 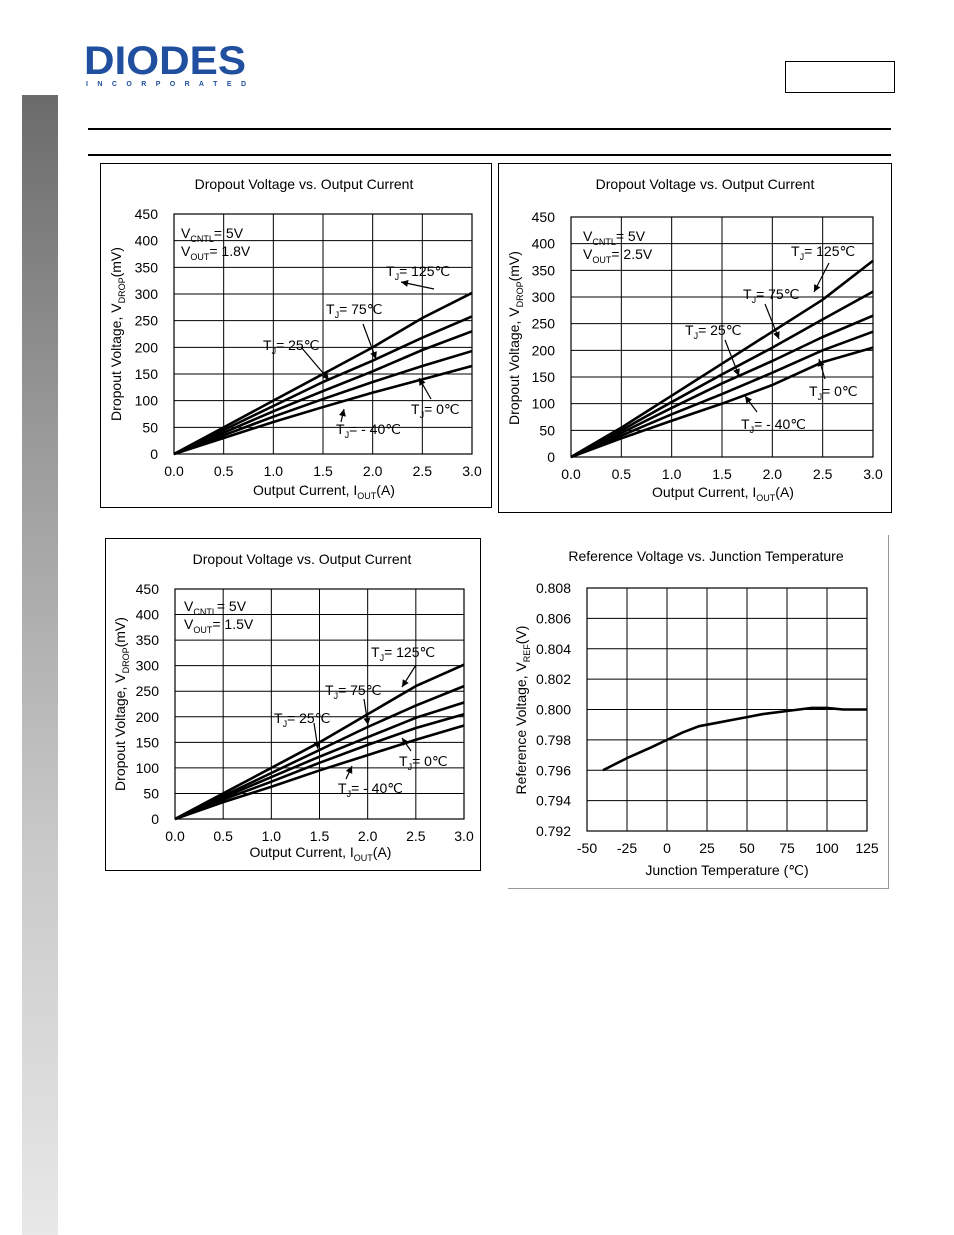 I want to click on series-annotation: TJ= - 40℃, so click(x=773, y=425).